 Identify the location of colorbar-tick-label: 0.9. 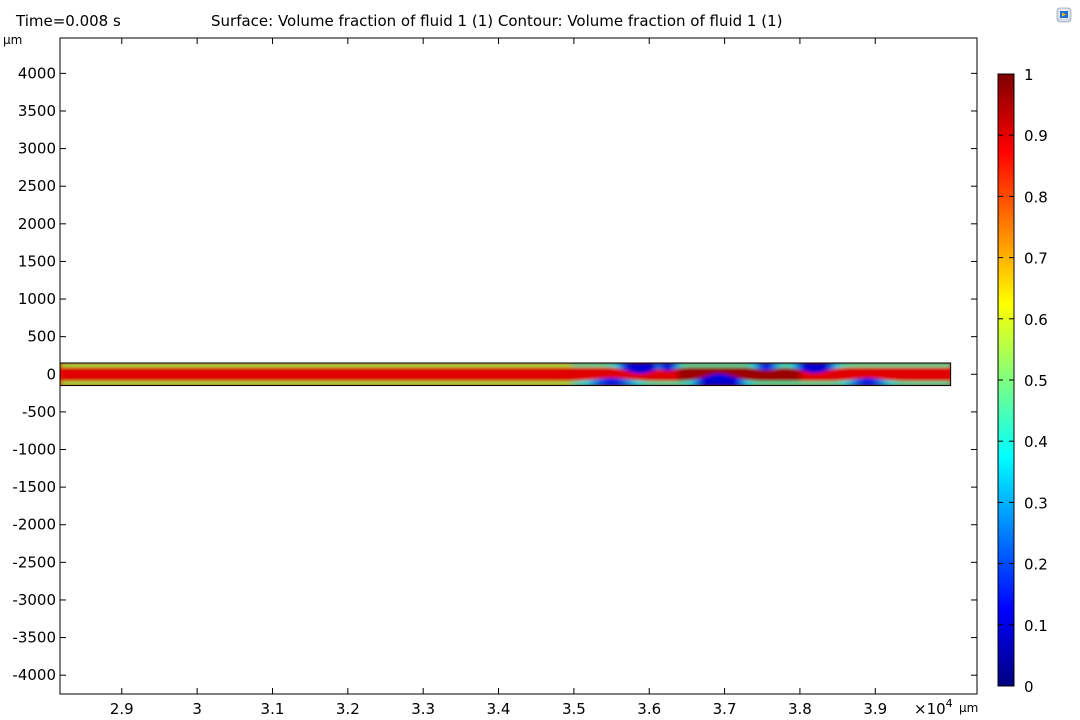
(1036, 136).